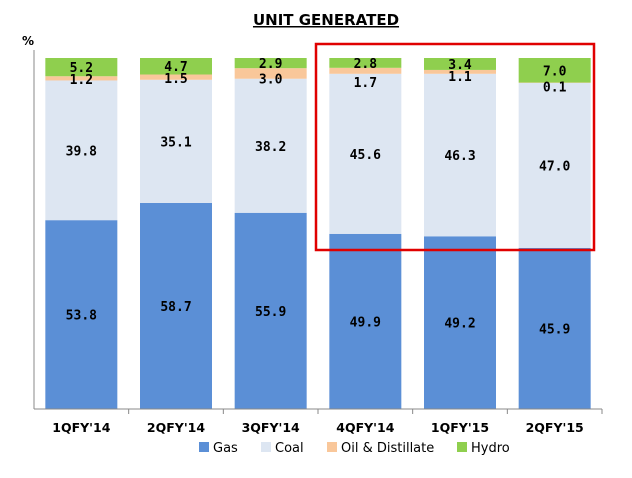 The image size is (632, 478). I want to click on data-label-oil-distillate-3: 1.7, so click(365, 83).